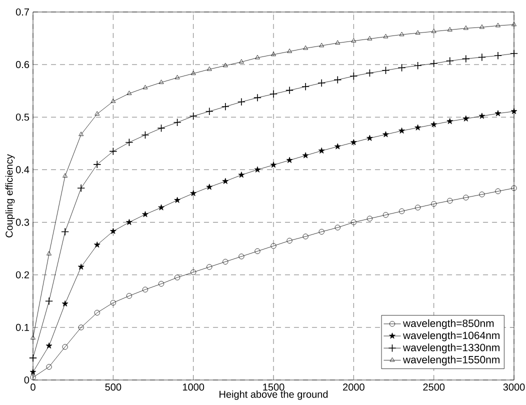 The image size is (526, 405). I want to click on y-tick-label: 0.6, so click(23, 64).